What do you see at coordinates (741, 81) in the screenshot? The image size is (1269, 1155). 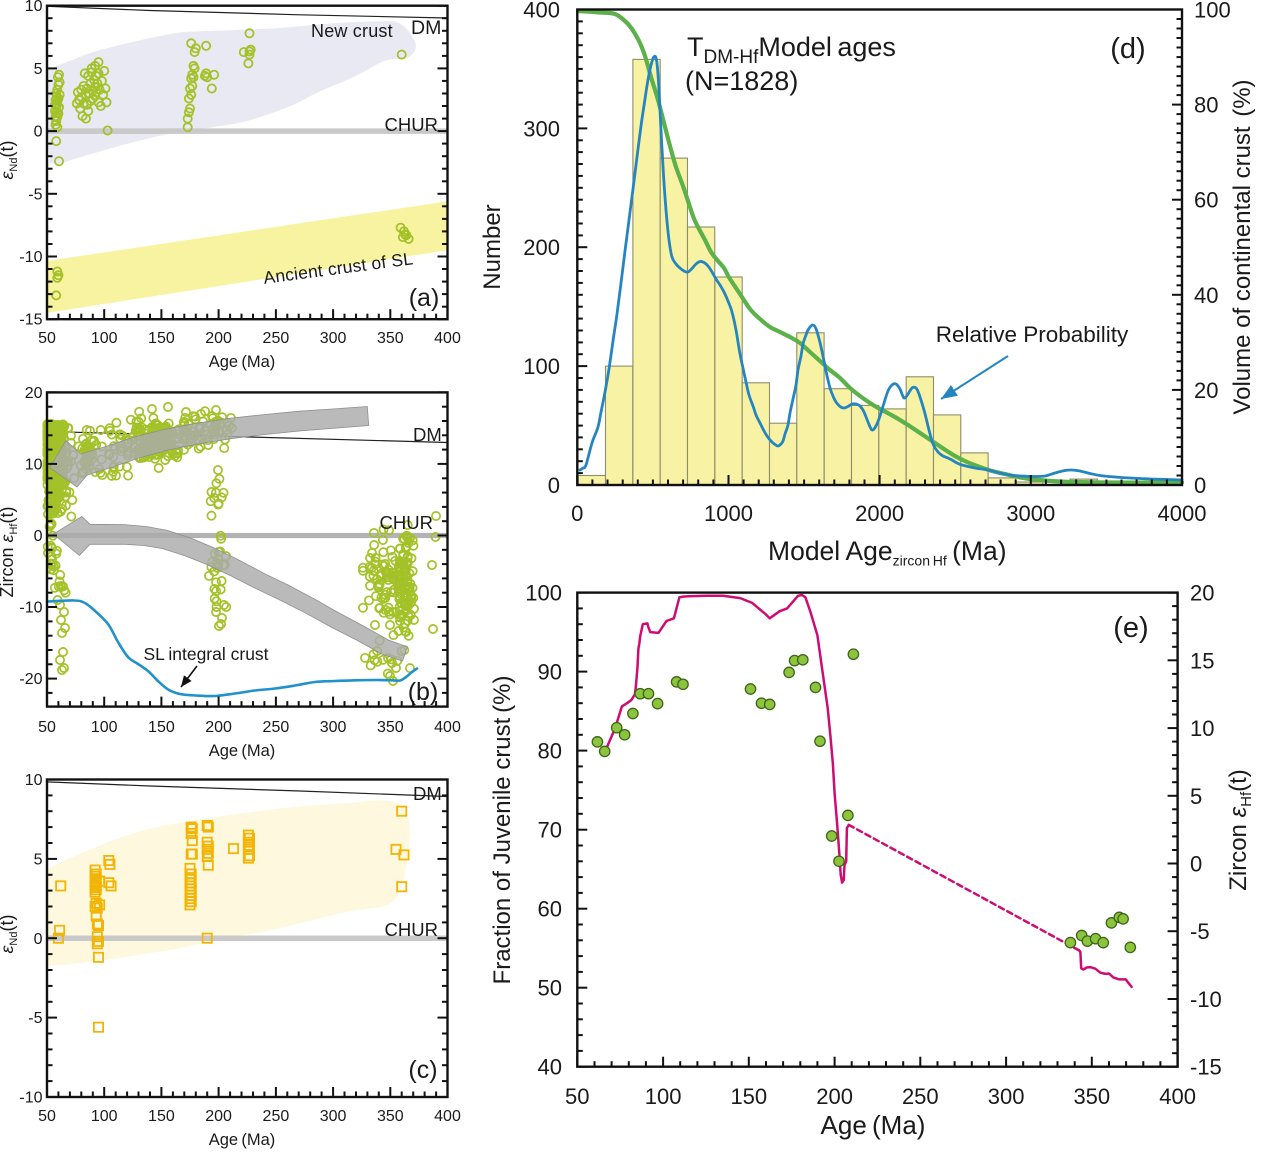 I see `svg-text: (N=1828)` at bounding box center [741, 81].